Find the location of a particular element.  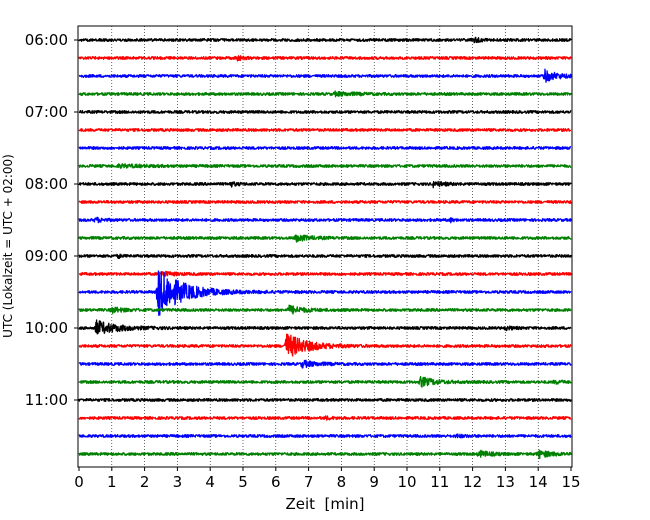

x-tick-label: 9 is located at coordinates (374, 482).